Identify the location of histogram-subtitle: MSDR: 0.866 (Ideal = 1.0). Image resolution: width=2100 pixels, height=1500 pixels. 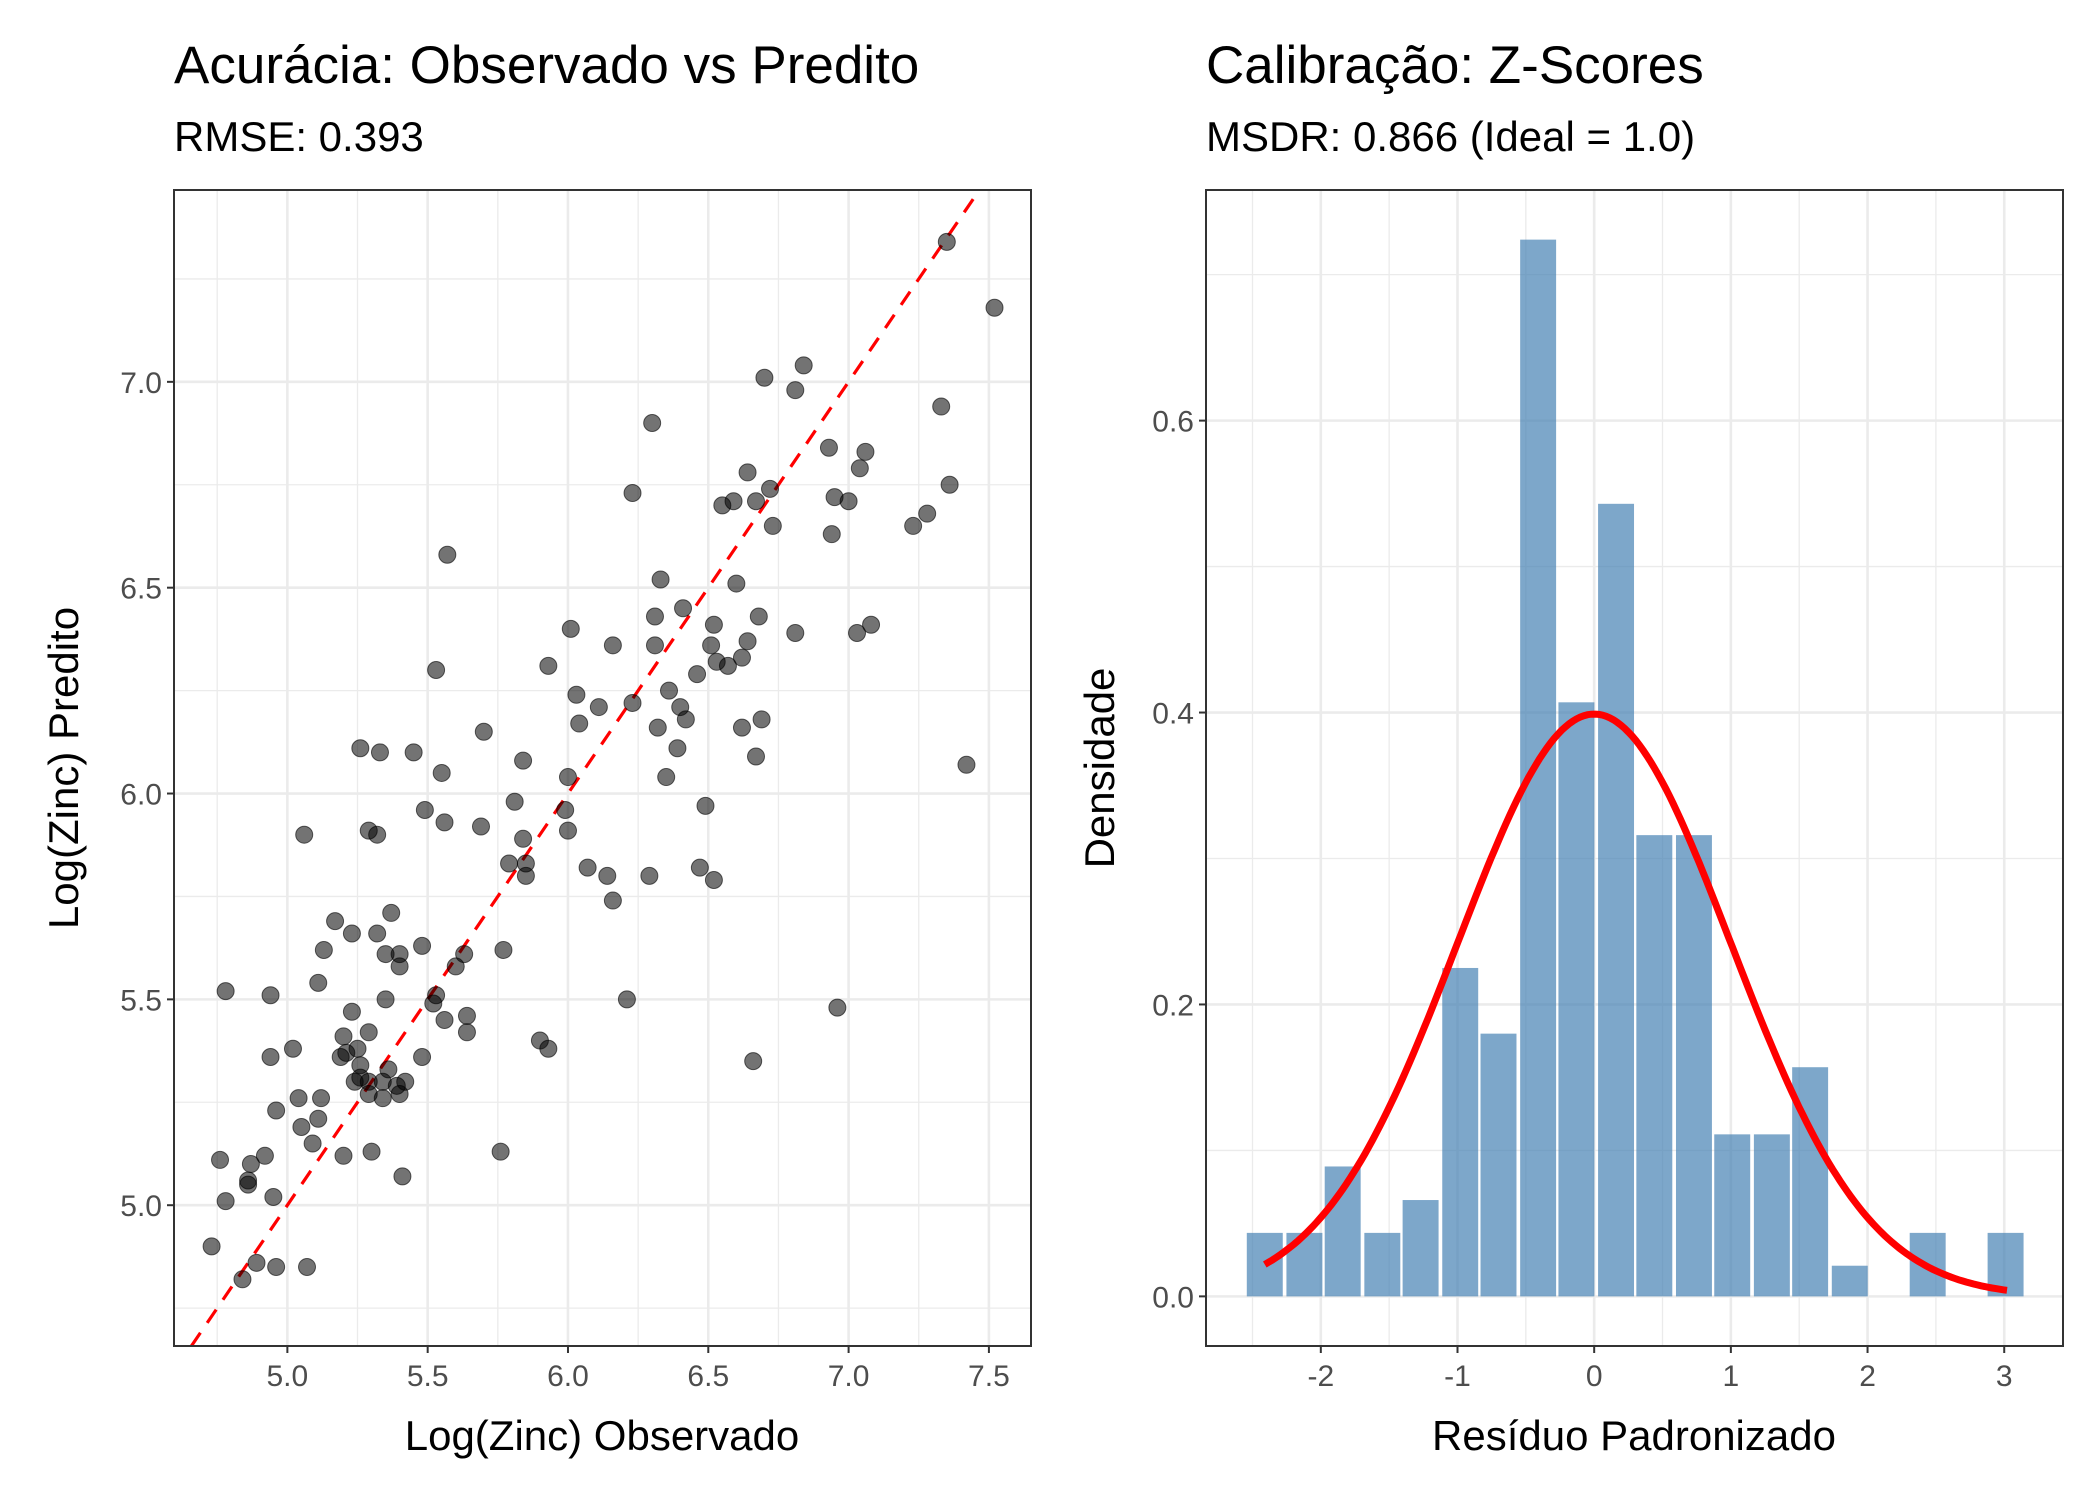
(1450, 136).